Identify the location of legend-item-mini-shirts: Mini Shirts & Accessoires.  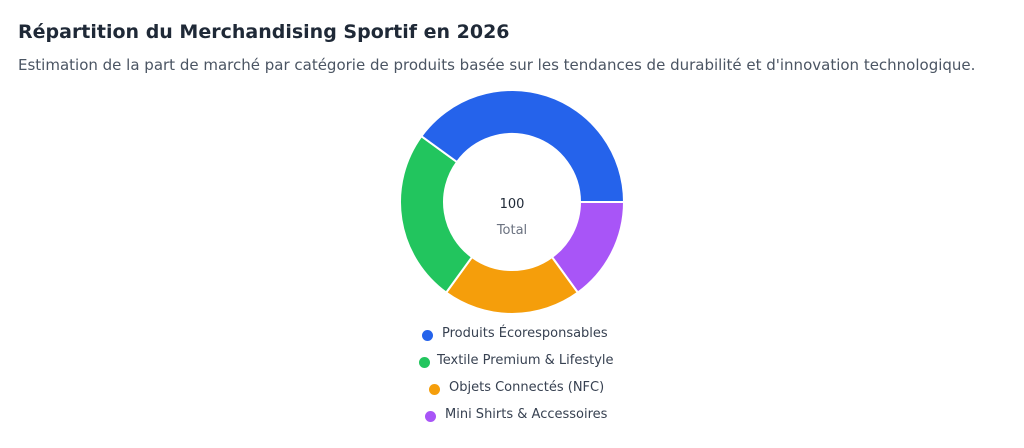
(540, 417).